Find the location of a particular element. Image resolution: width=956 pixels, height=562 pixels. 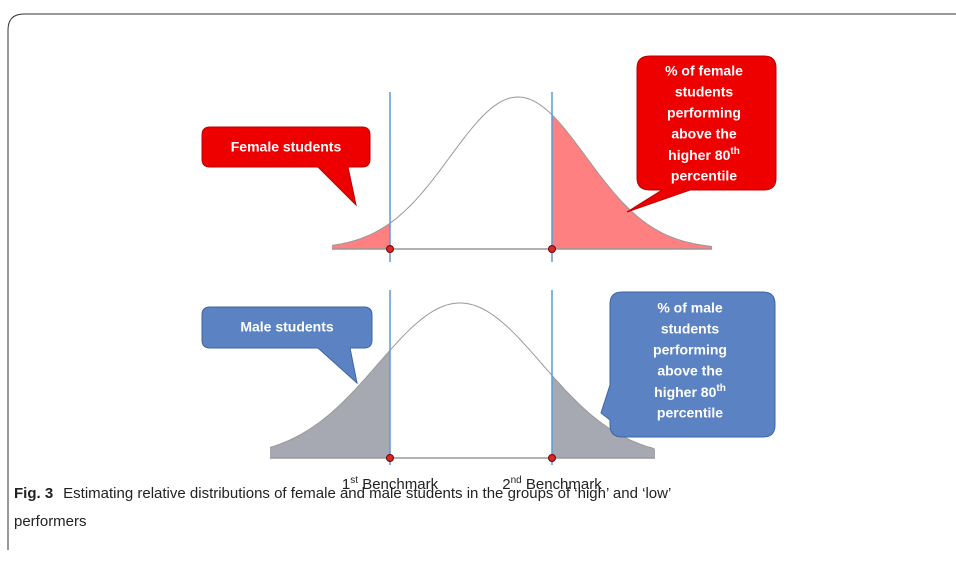

text-part: 2 is located at coordinates (506, 484).